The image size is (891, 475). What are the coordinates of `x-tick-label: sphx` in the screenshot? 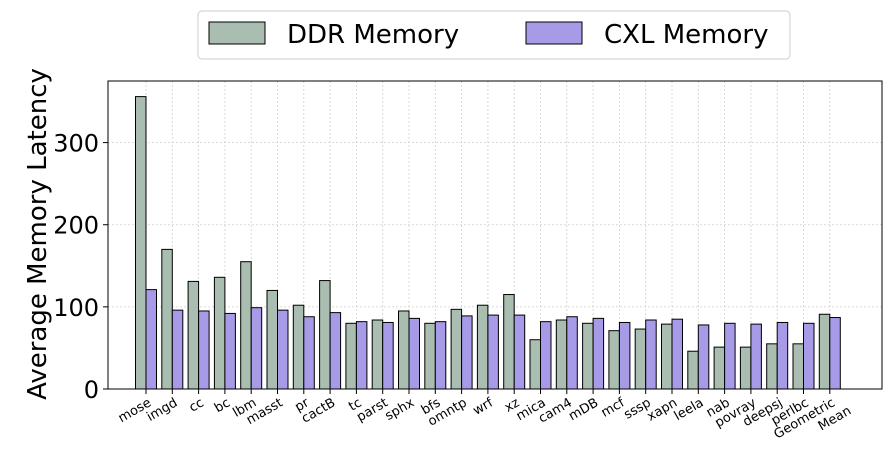 It's located at (400, 409).